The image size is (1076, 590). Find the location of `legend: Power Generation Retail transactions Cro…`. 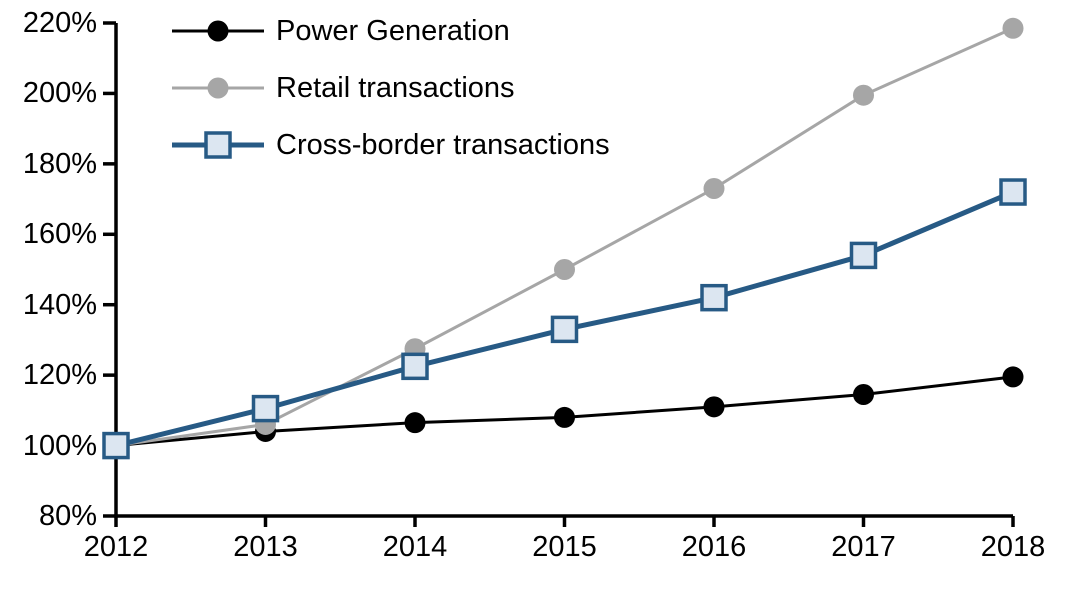

legend: Power Generation Retail transactions Cro… is located at coordinates (390, 99).